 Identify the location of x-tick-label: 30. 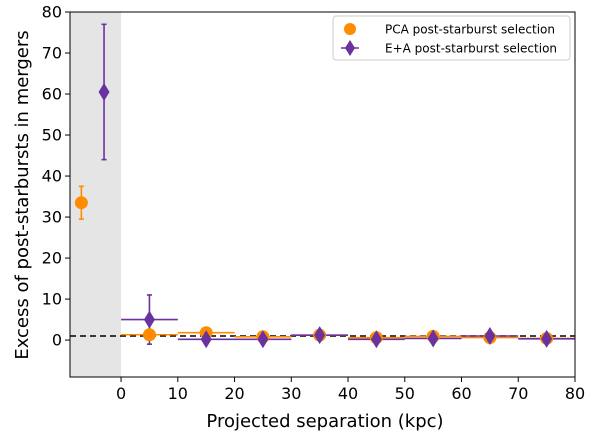
(291, 393).